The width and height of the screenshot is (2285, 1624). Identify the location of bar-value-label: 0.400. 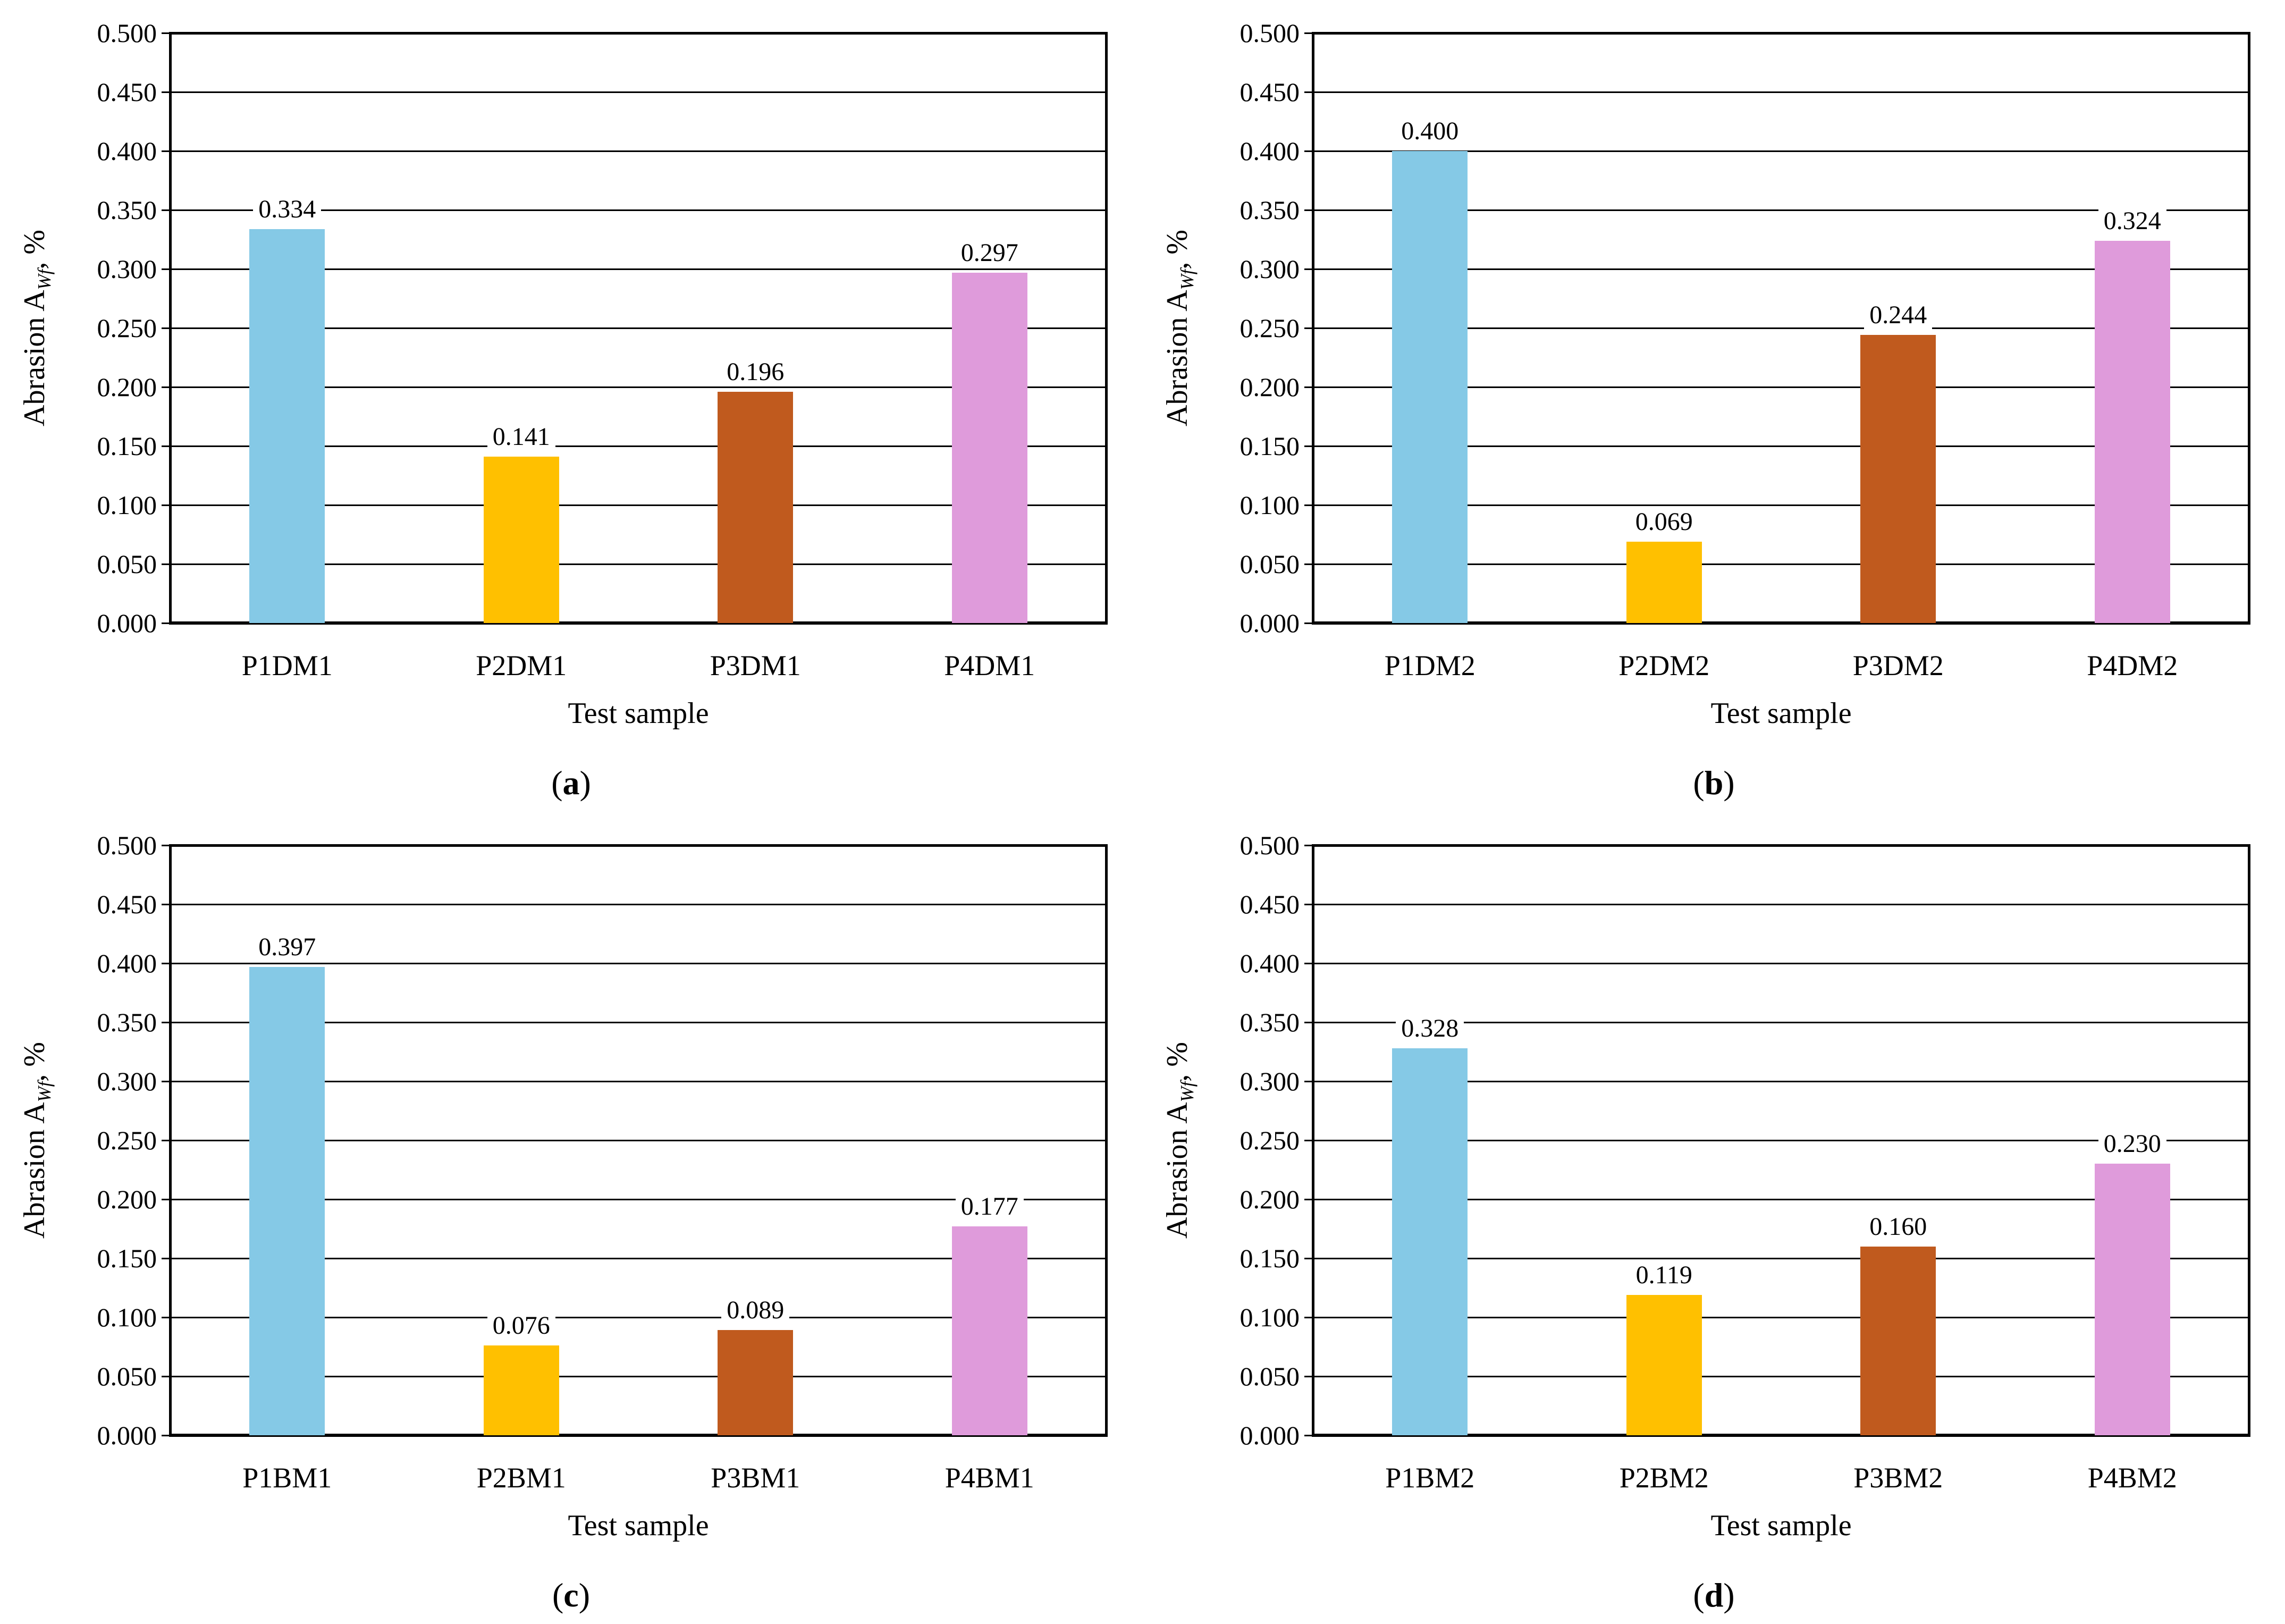
(1430, 131).